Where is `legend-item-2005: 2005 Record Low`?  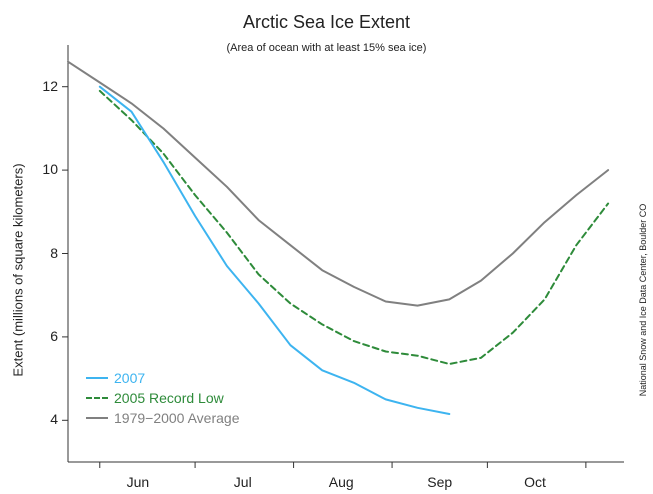
legend-item-2005: 2005 Record Low is located at coordinates (162, 398).